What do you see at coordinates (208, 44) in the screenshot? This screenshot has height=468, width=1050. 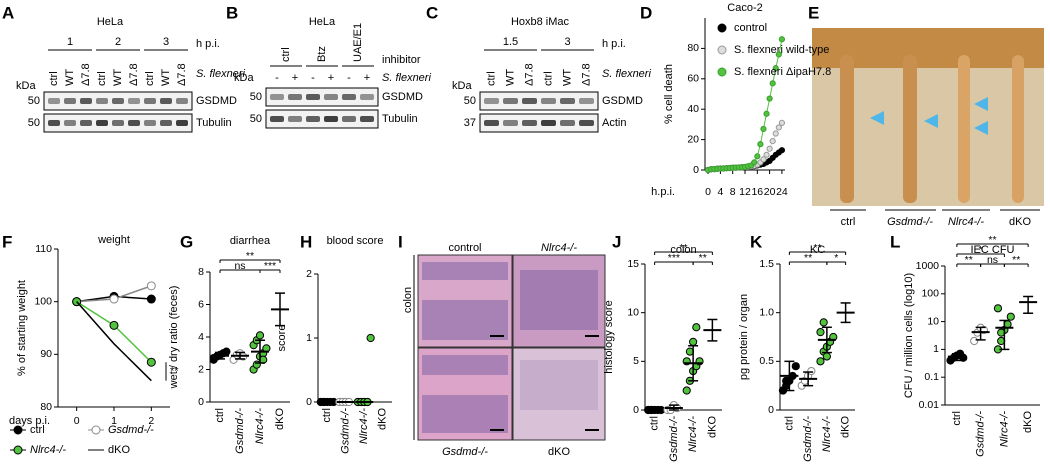 I see `time-unit: h p.i.` at bounding box center [208, 44].